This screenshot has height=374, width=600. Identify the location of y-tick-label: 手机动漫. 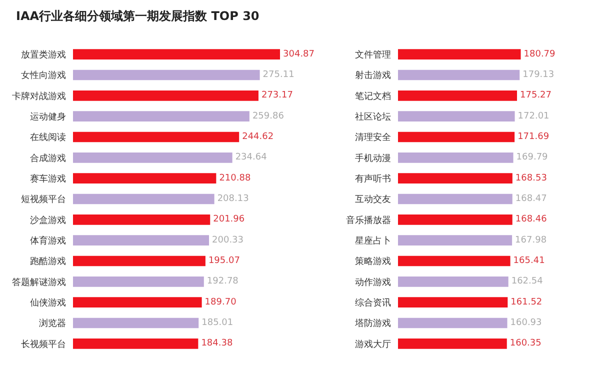
(373, 158).